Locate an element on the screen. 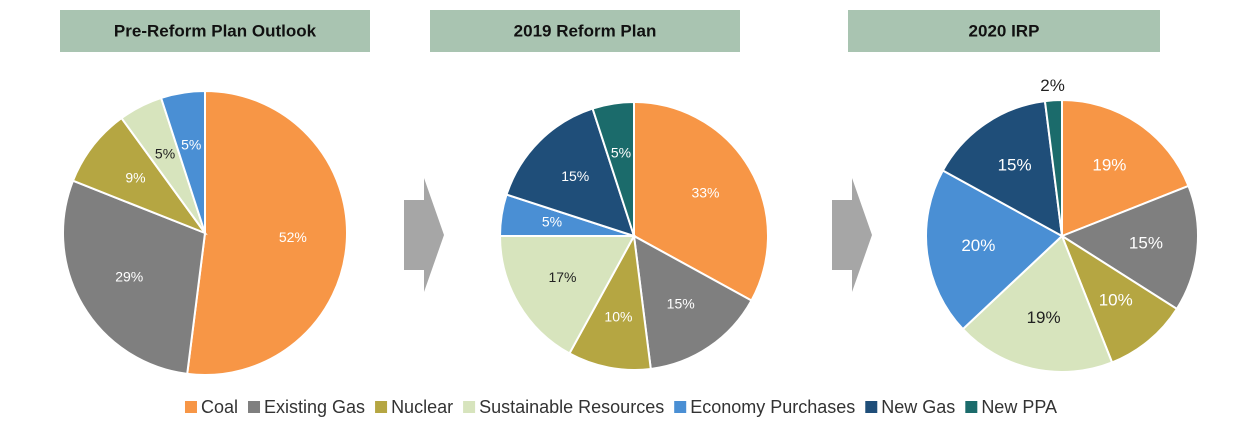 The width and height of the screenshot is (1252, 436). panel-title: Pre-Reform Plan Outlook is located at coordinates (215, 30).